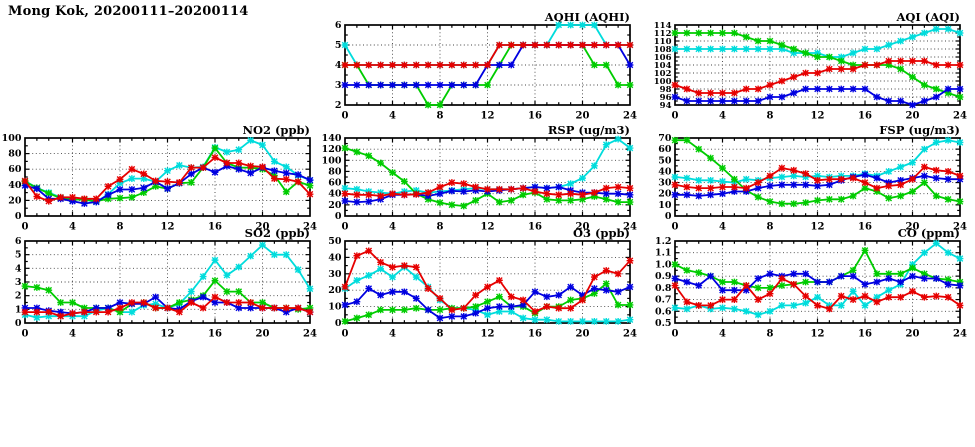 The image size is (975, 447). I want to click on series-green-markers, so click(487, 75).